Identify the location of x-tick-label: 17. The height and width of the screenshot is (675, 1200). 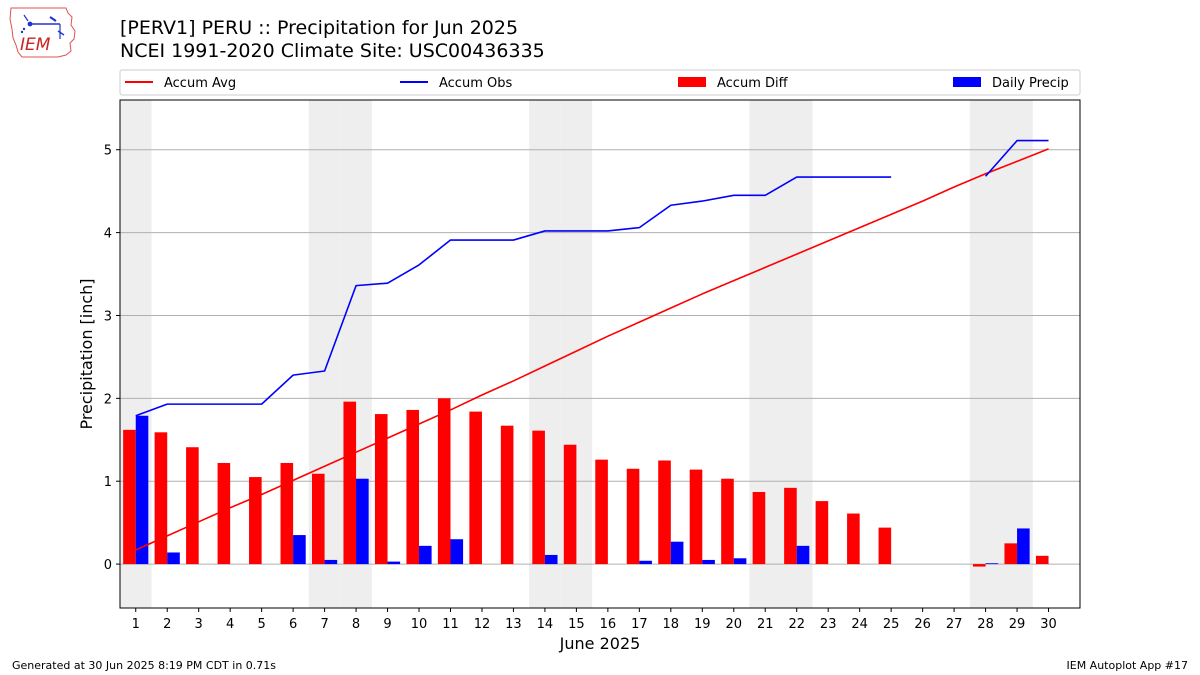
(639, 624).